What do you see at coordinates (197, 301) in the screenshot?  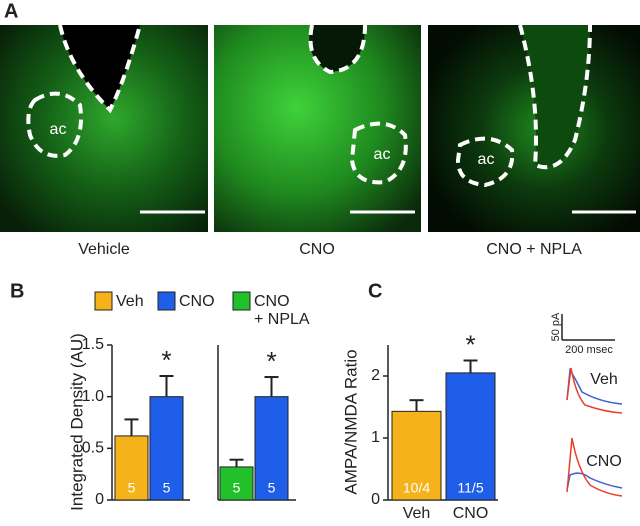 I see `legend-label: CNO` at bounding box center [197, 301].